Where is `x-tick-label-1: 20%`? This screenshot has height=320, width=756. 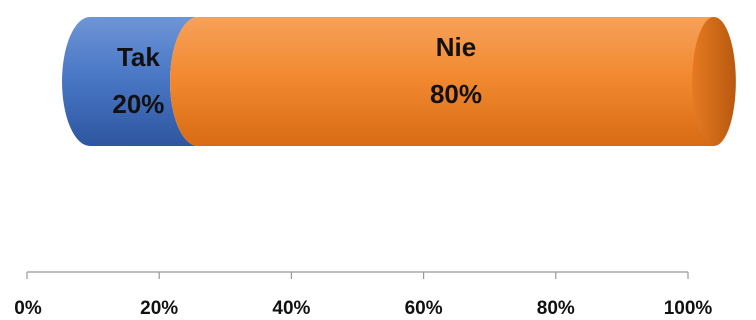 x-tick-label-1: 20% is located at coordinates (159, 308).